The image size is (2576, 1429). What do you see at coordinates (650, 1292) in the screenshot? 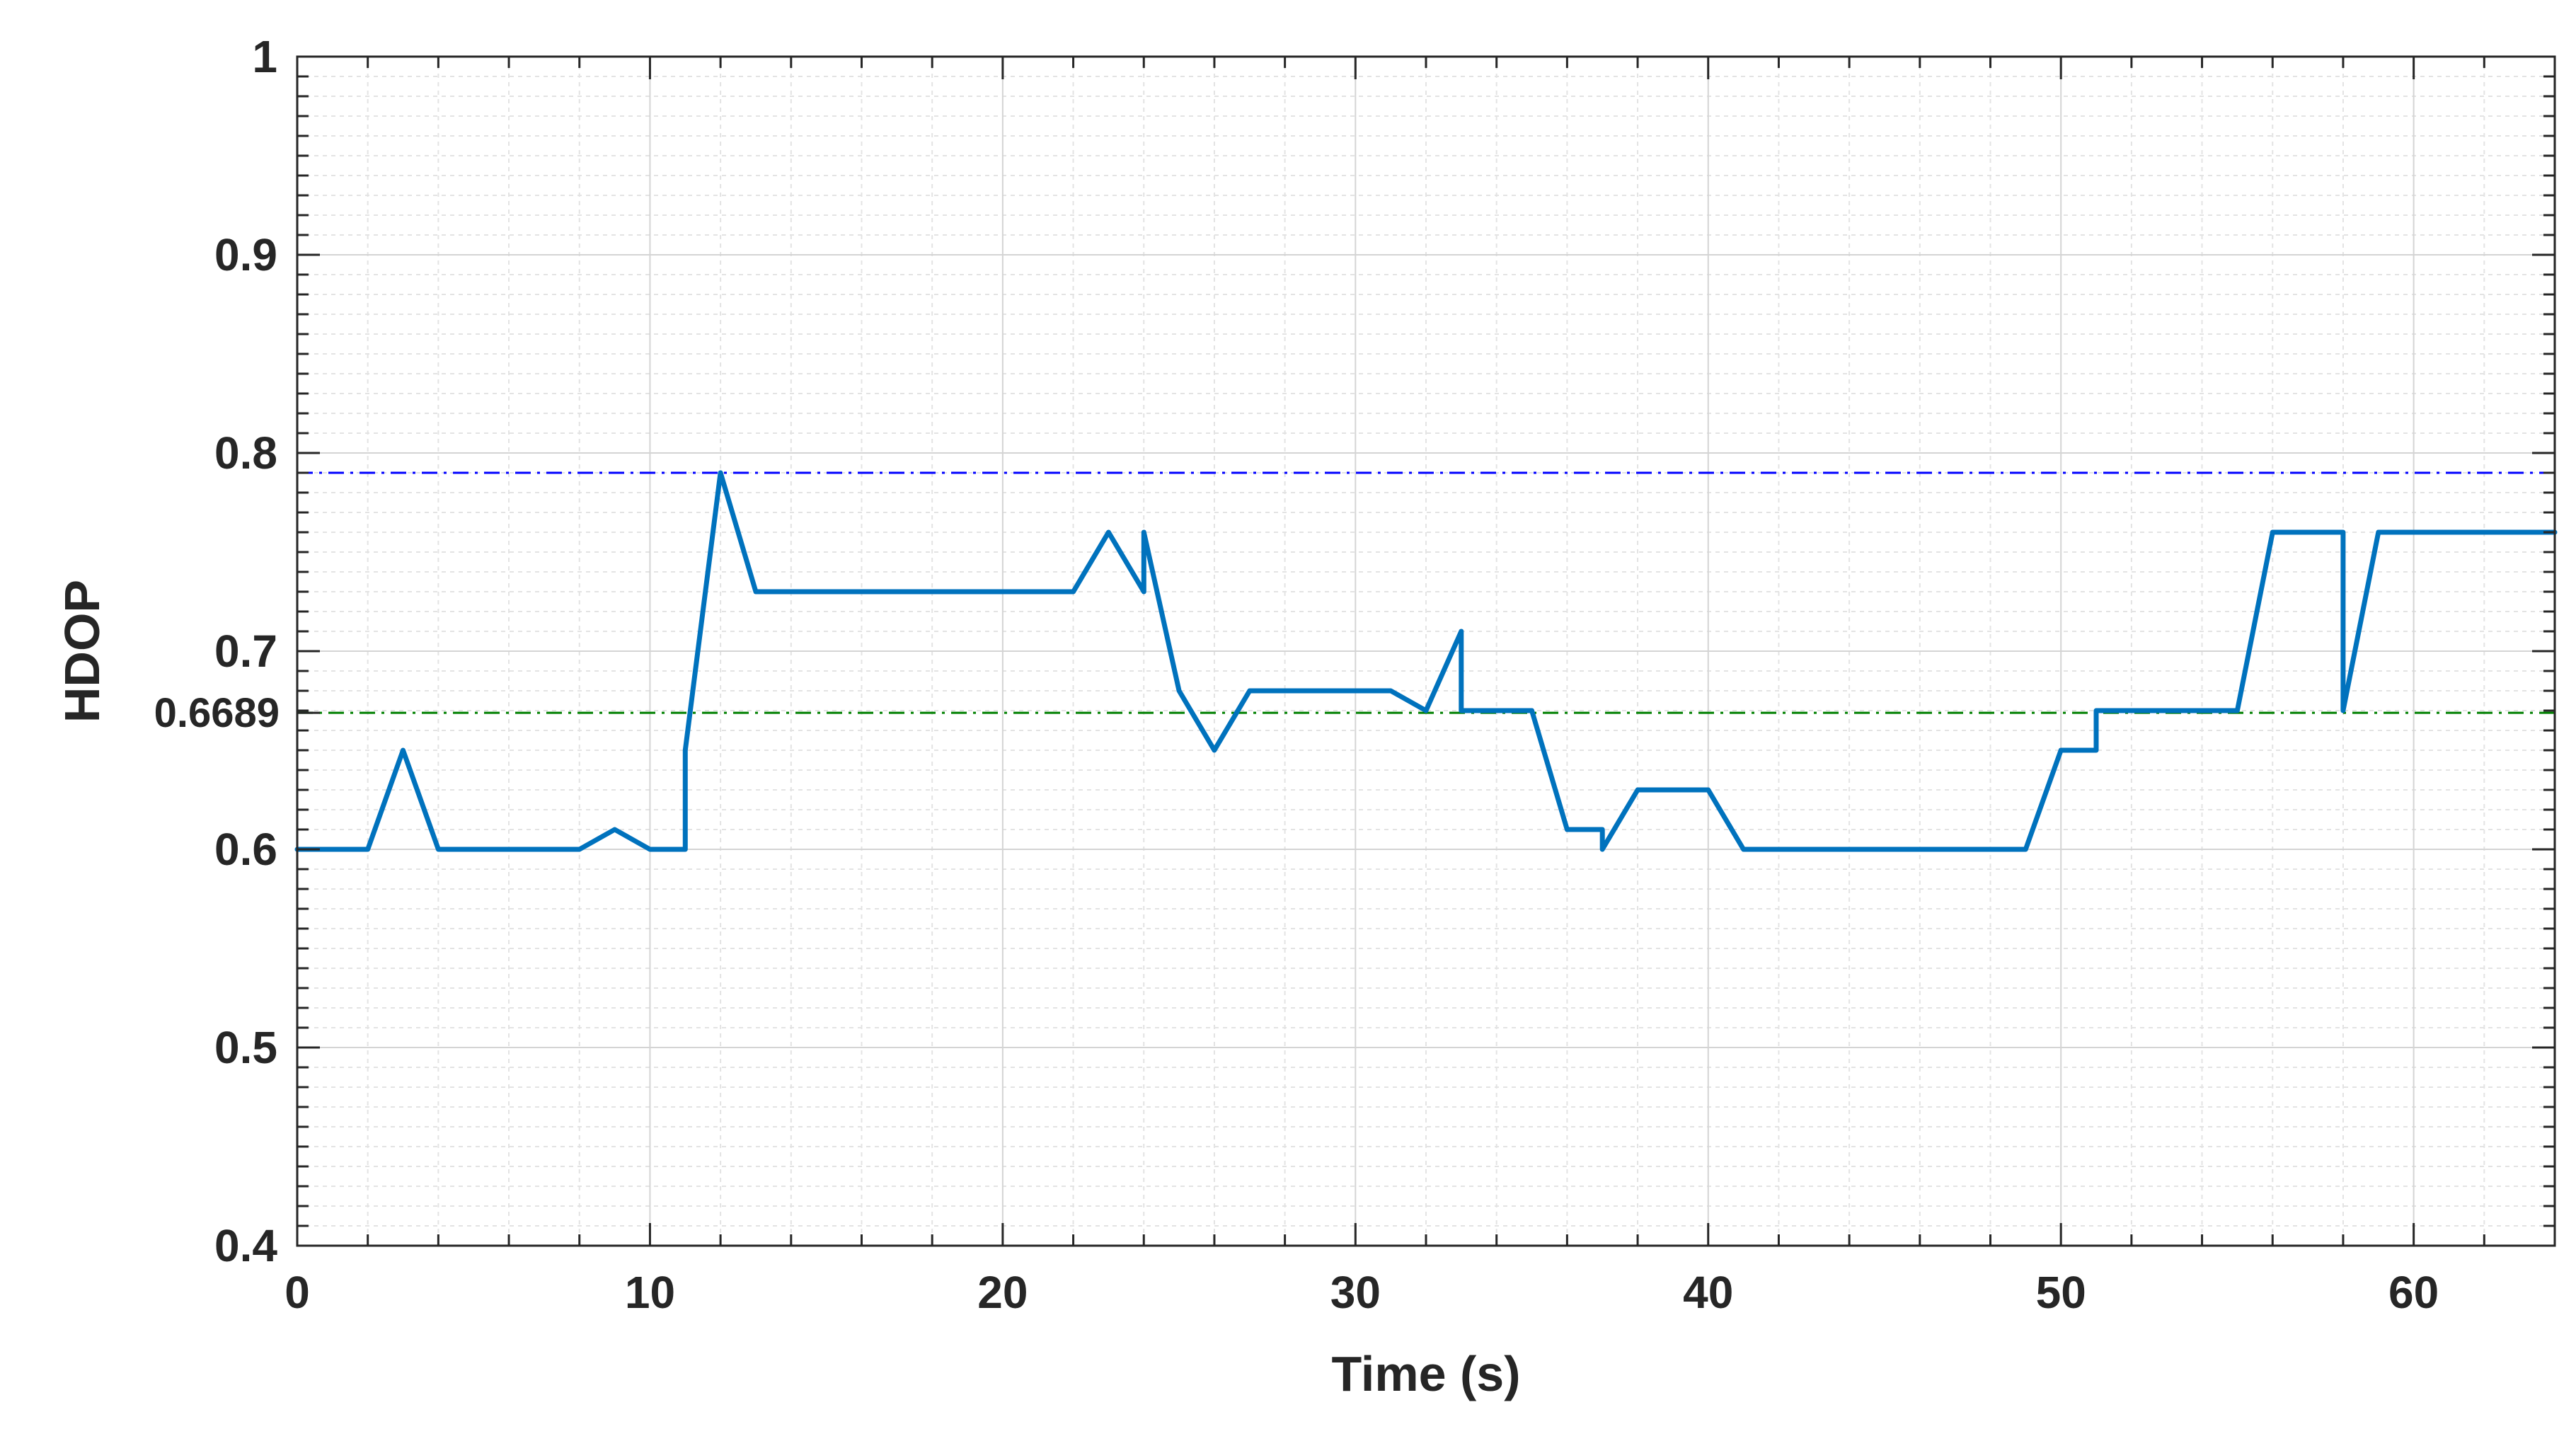
I see `x-tick-label: 10` at bounding box center [650, 1292].